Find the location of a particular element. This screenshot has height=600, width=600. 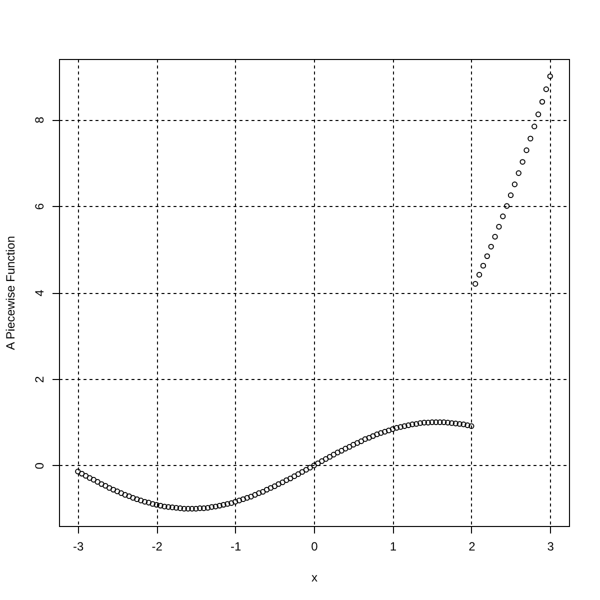

y-tick-label: 8 is located at coordinates (39, 120).